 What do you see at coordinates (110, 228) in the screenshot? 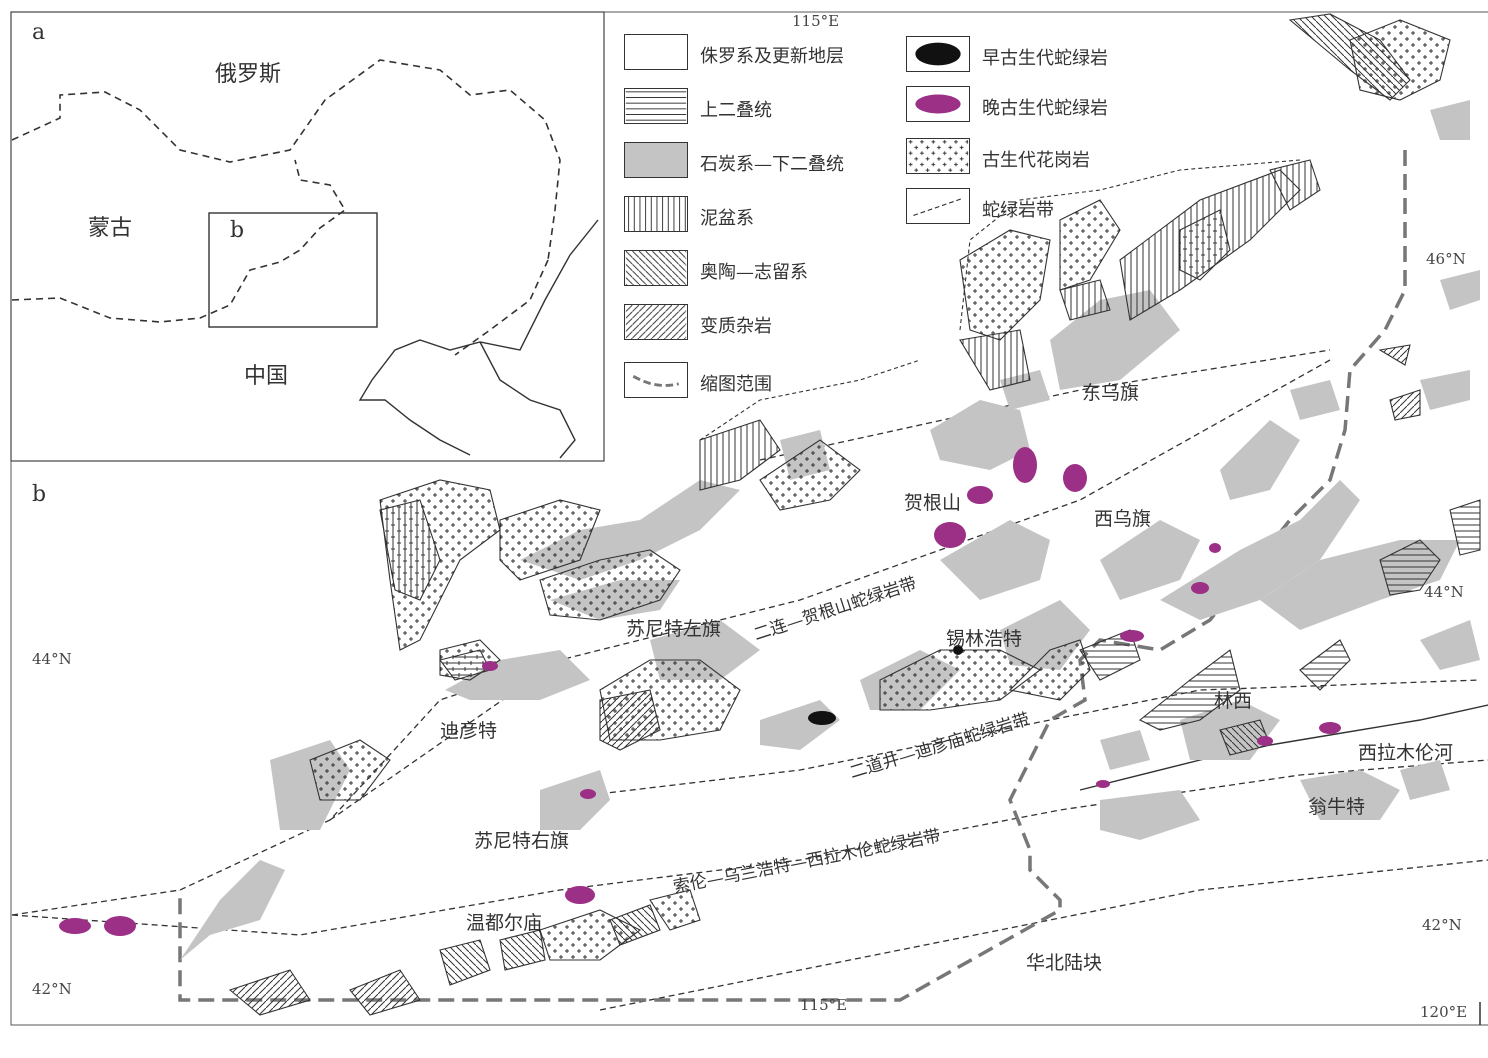
I see `country-label-mongolia: 蒙古` at bounding box center [110, 228].